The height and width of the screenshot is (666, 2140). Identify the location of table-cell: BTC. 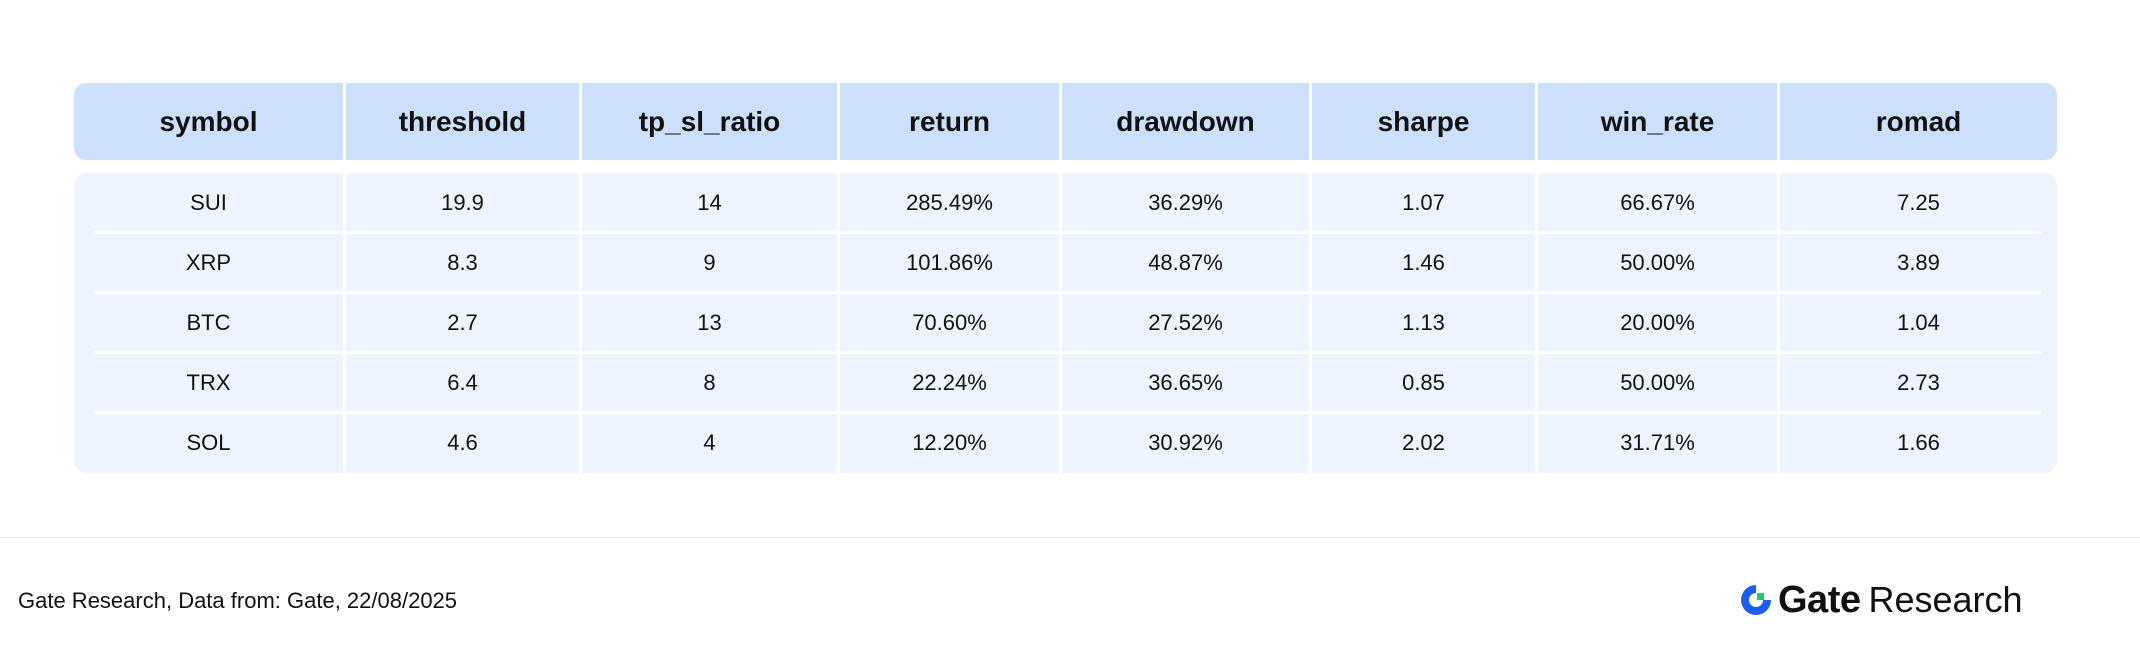
(210, 323).